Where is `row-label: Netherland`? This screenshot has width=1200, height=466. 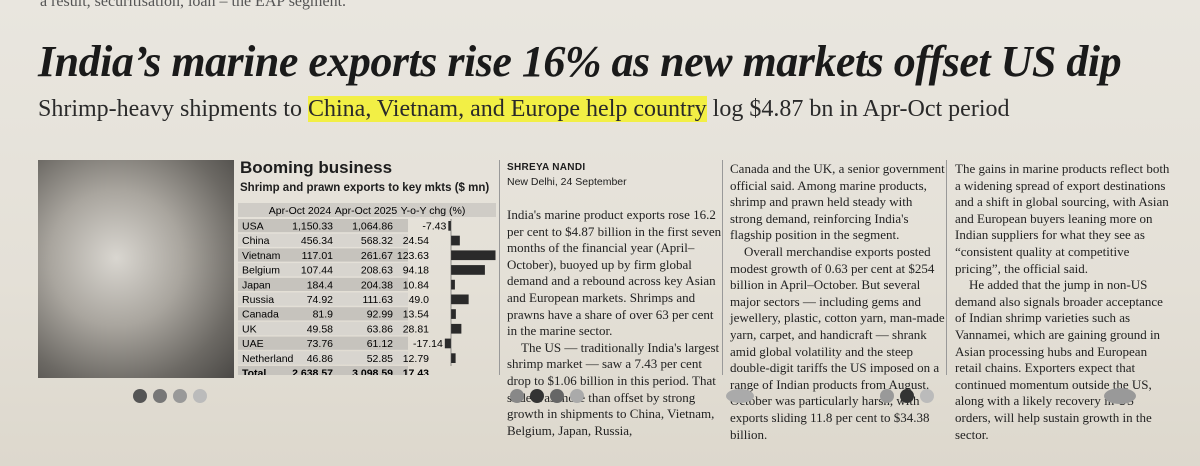 row-label: Netherland is located at coordinates (268, 359).